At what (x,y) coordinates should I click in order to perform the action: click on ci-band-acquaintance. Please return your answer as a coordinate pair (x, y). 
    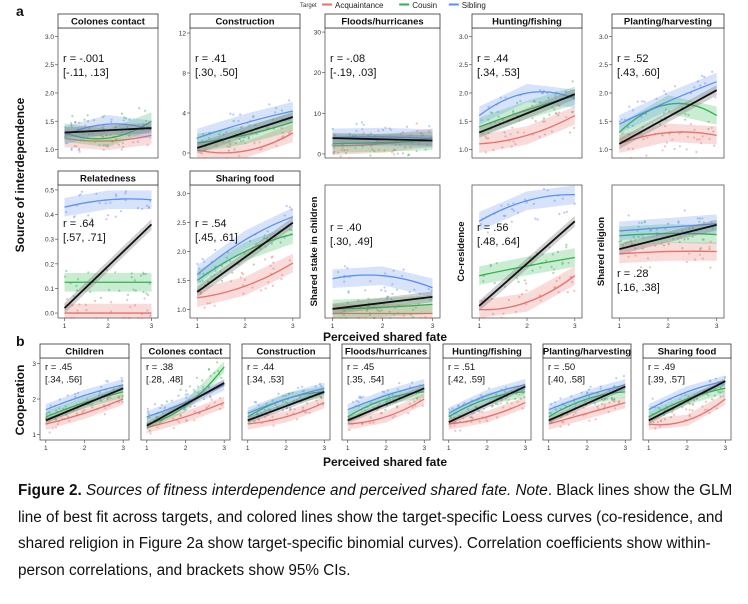
    Looking at the image, I should click on (668, 253).